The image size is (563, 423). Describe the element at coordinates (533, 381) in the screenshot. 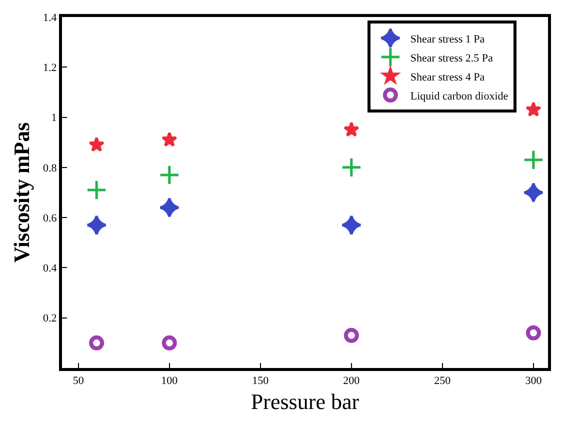

I see `x-tick-label: 300` at that location.